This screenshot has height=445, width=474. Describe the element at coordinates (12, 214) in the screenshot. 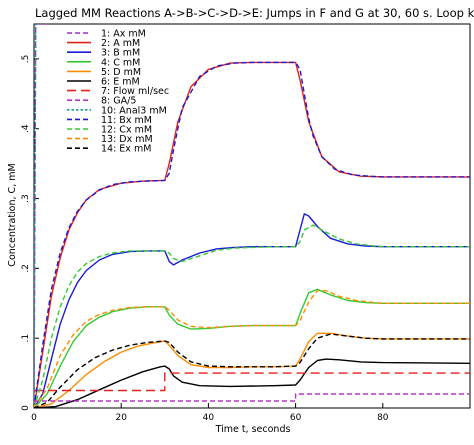

I see `y-axis-label: Concentration, C, mM` at that location.